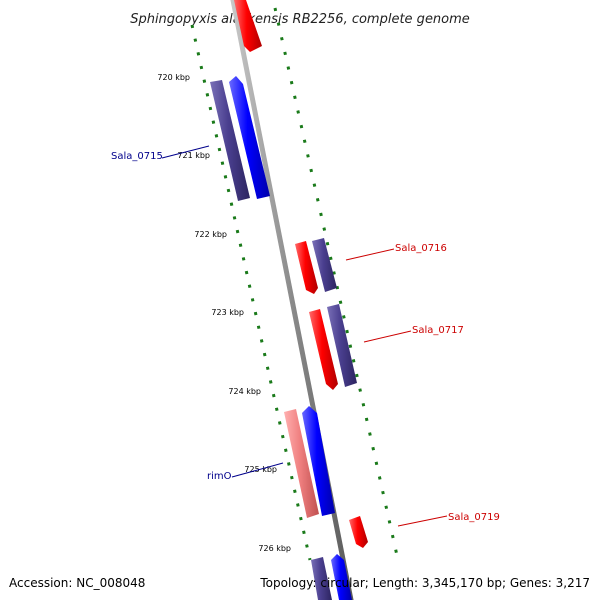 Image resolution: width=600 pixels, height=600 pixels. What do you see at coordinates (244, 391) in the screenshot?
I see `tick-label: 724 kbp` at bounding box center [244, 391].